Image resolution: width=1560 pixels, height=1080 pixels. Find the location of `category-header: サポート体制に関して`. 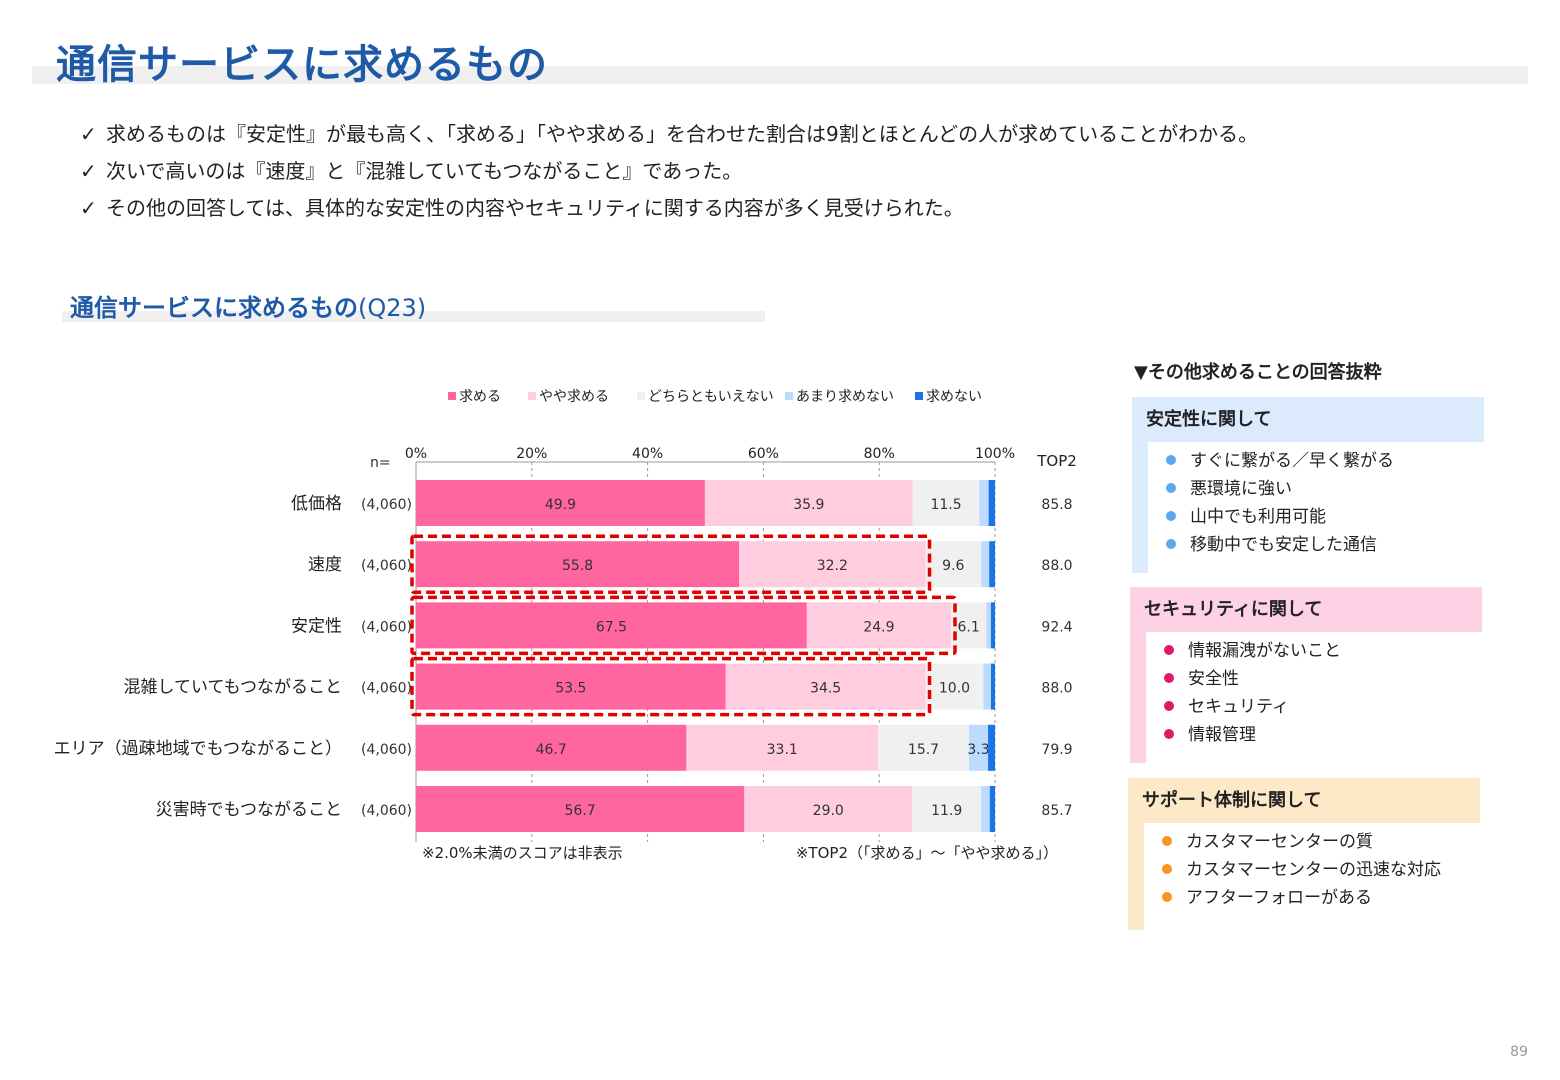

category-header: サポート体制に関して is located at coordinates (1304, 800).